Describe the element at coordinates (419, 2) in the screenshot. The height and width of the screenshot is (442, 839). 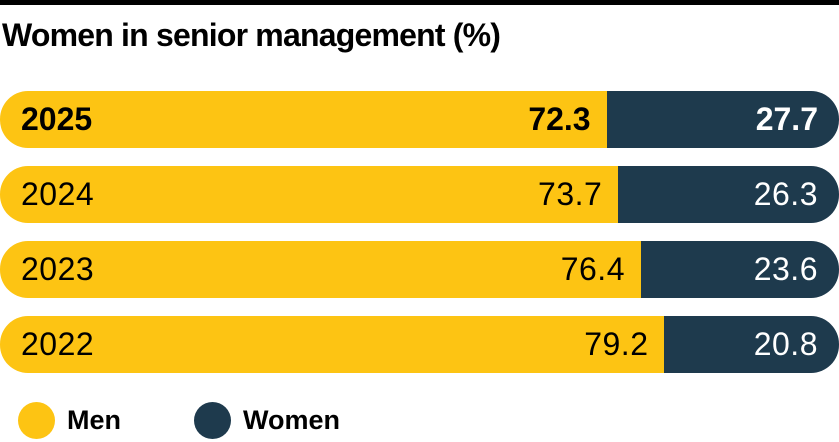
I see `top-rule` at that location.